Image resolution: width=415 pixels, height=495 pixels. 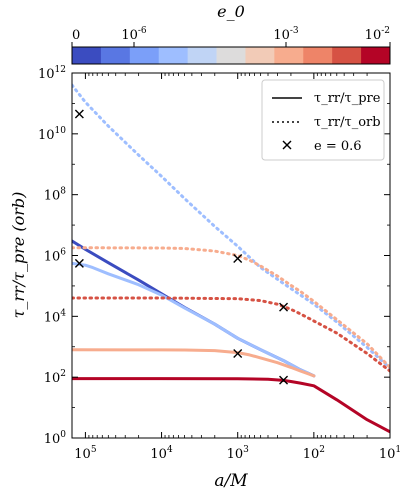 I want to click on colorbar-tick-label: 0, so click(x=76, y=35).